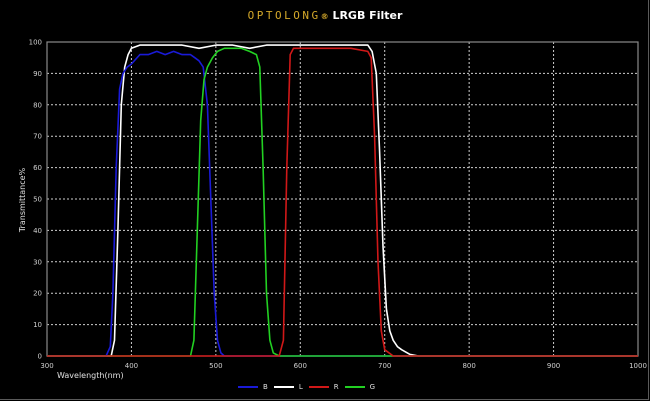 Image resolution: width=650 pixels, height=401 pixels. What do you see at coordinates (37, 74) in the screenshot?
I see `y-tick-label: 90` at bounding box center [37, 74].